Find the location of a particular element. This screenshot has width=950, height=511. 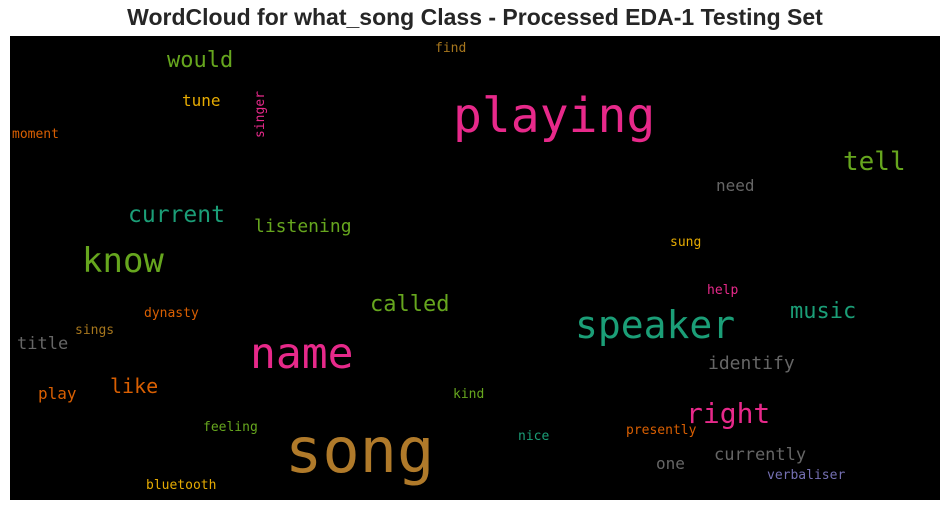

word-would: would is located at coordinates (200, 60).